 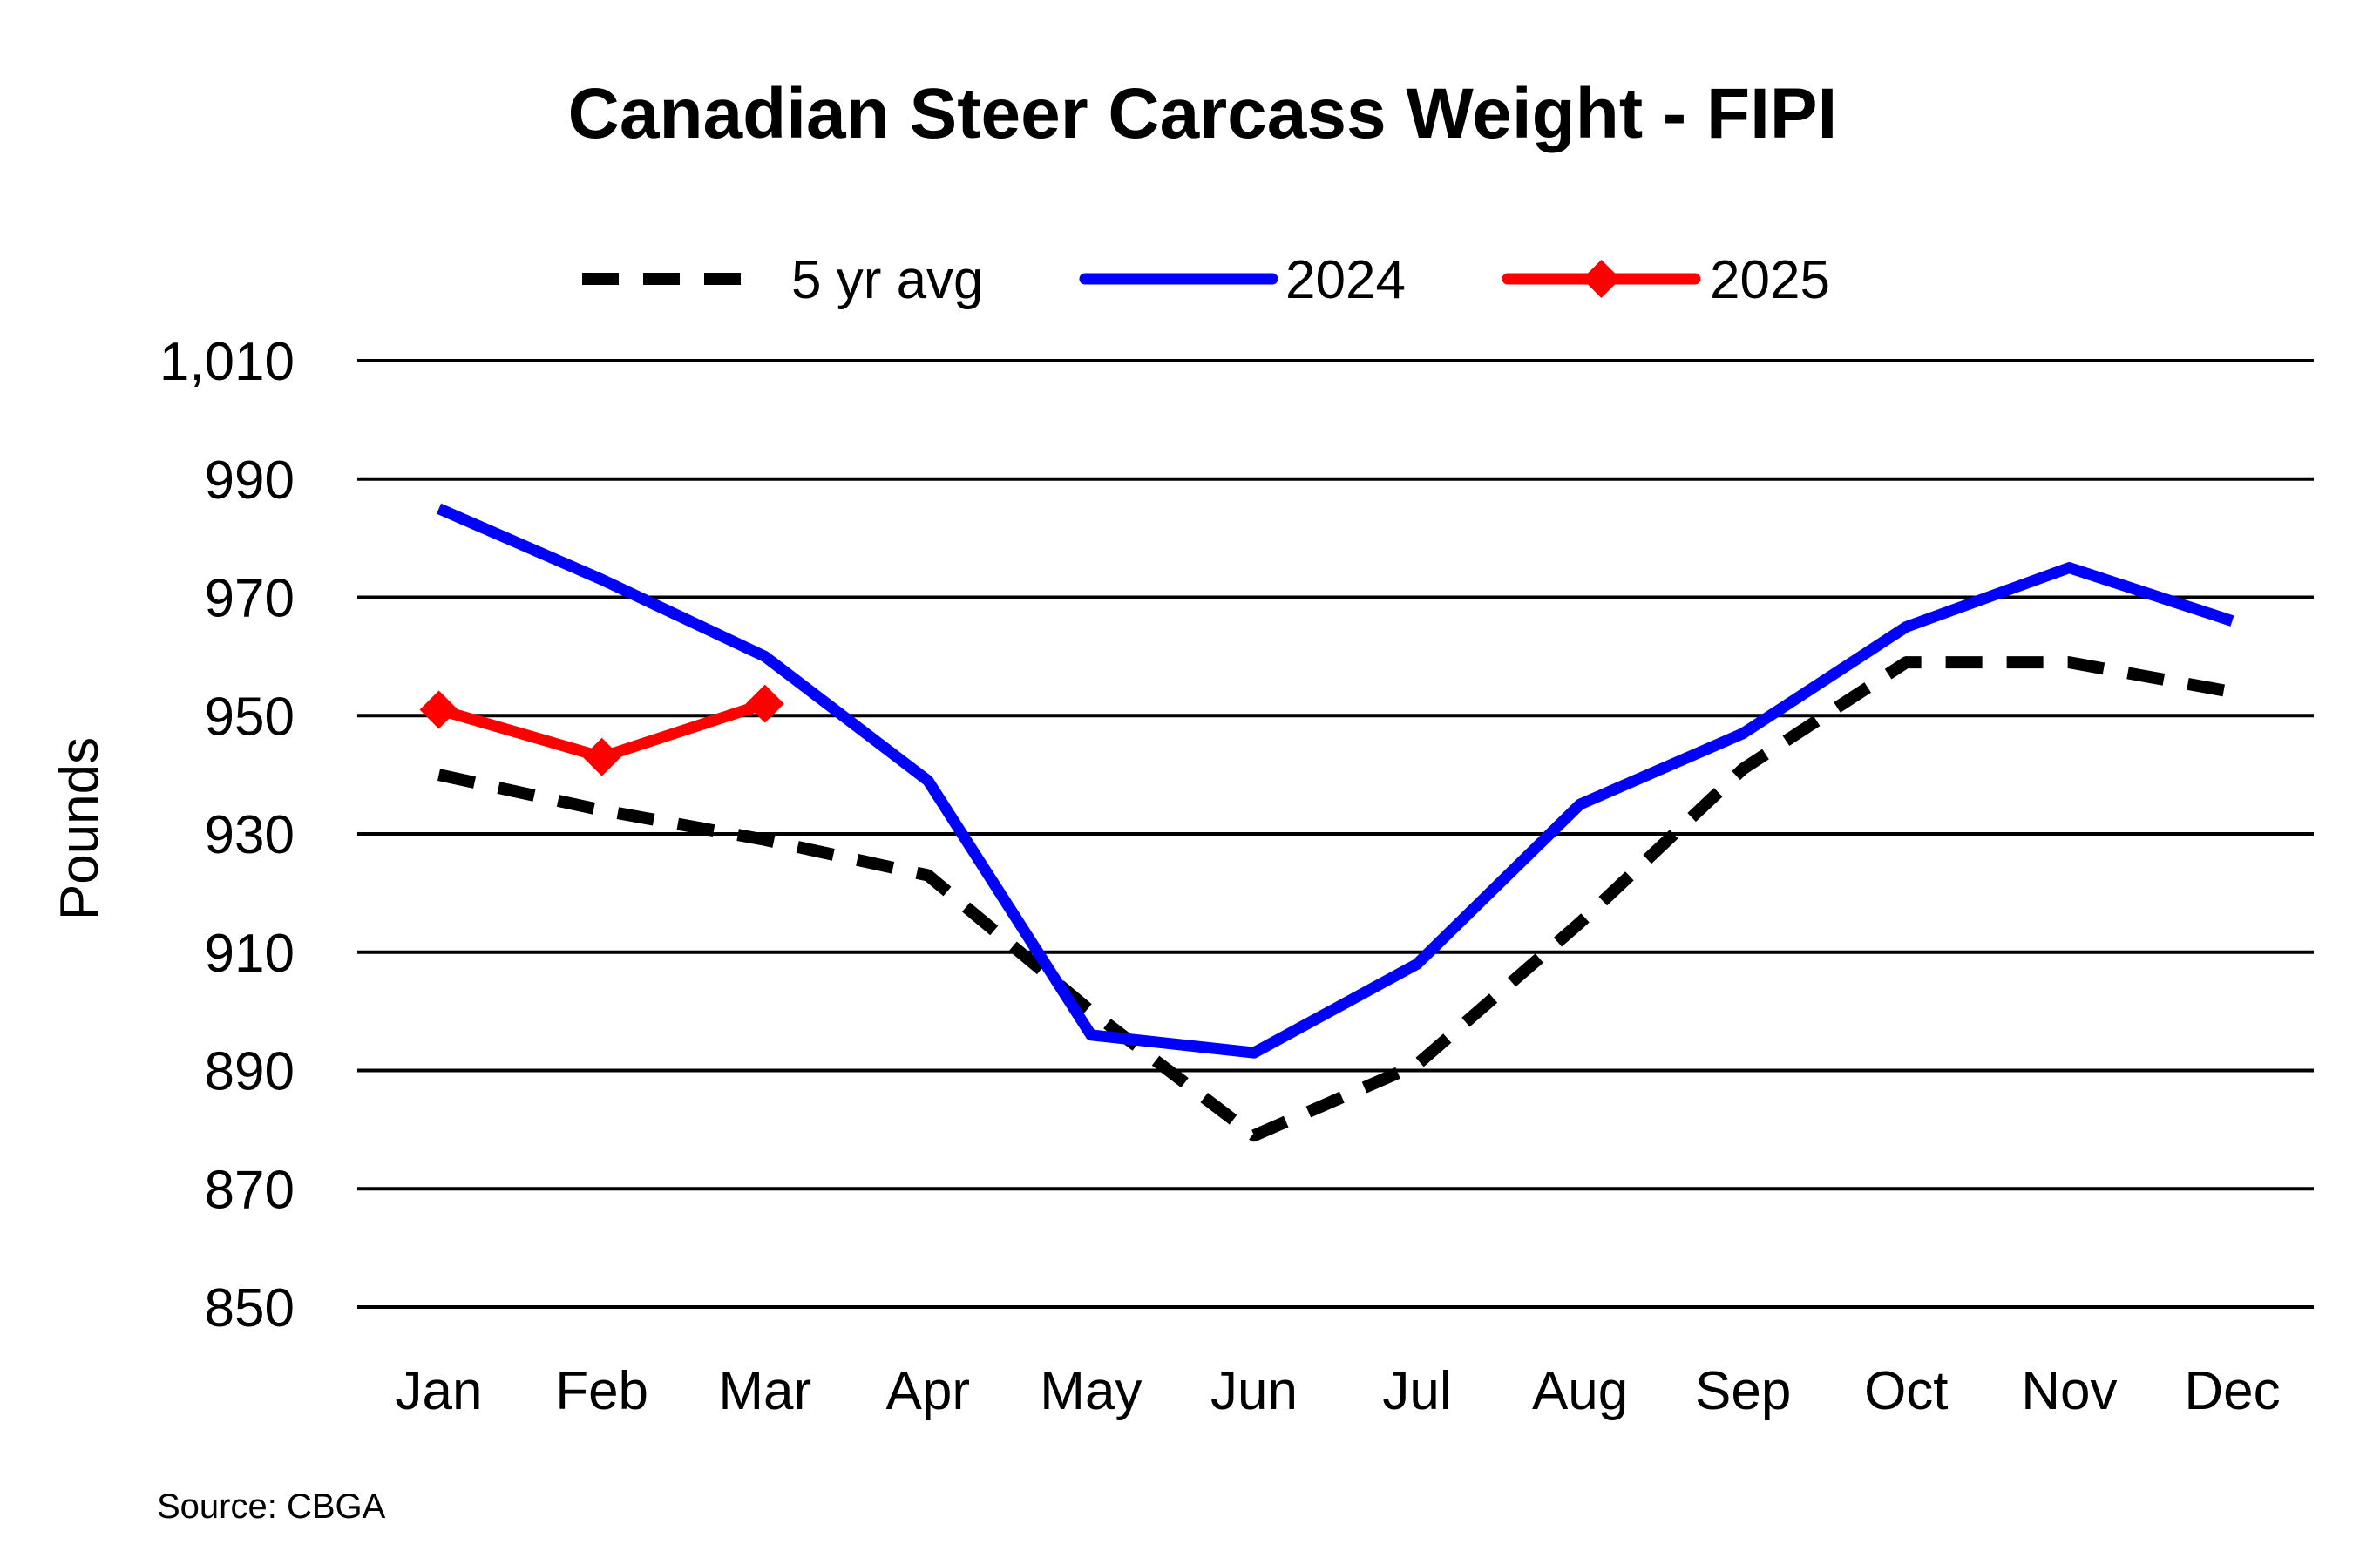 I want to click on x-tick-label: Dec, so click(x=2232, y=1391).